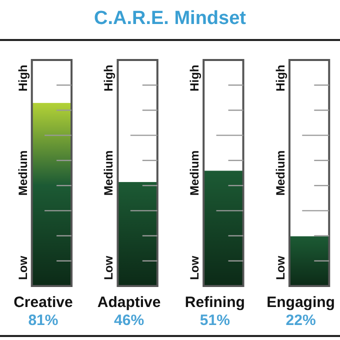 This screenshot has width=340, height=340. Describe the element at coordinates (23, 173) in the screenshot. I see `annotation: Medium` at that location.